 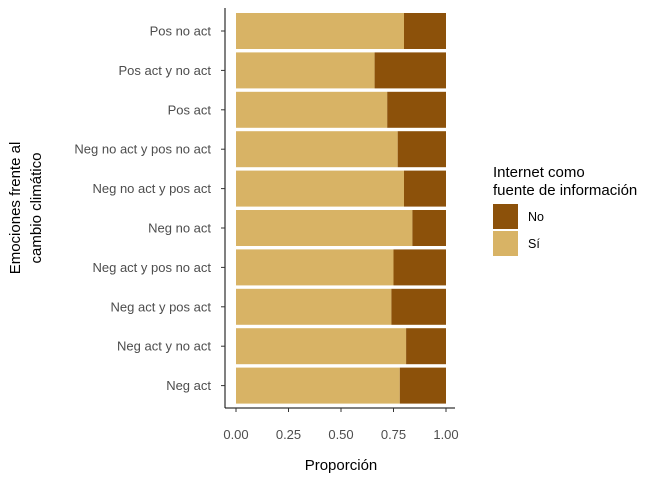 I want to click on y-tick-label: Neg no act y pos act, so click(x=151, y=188).